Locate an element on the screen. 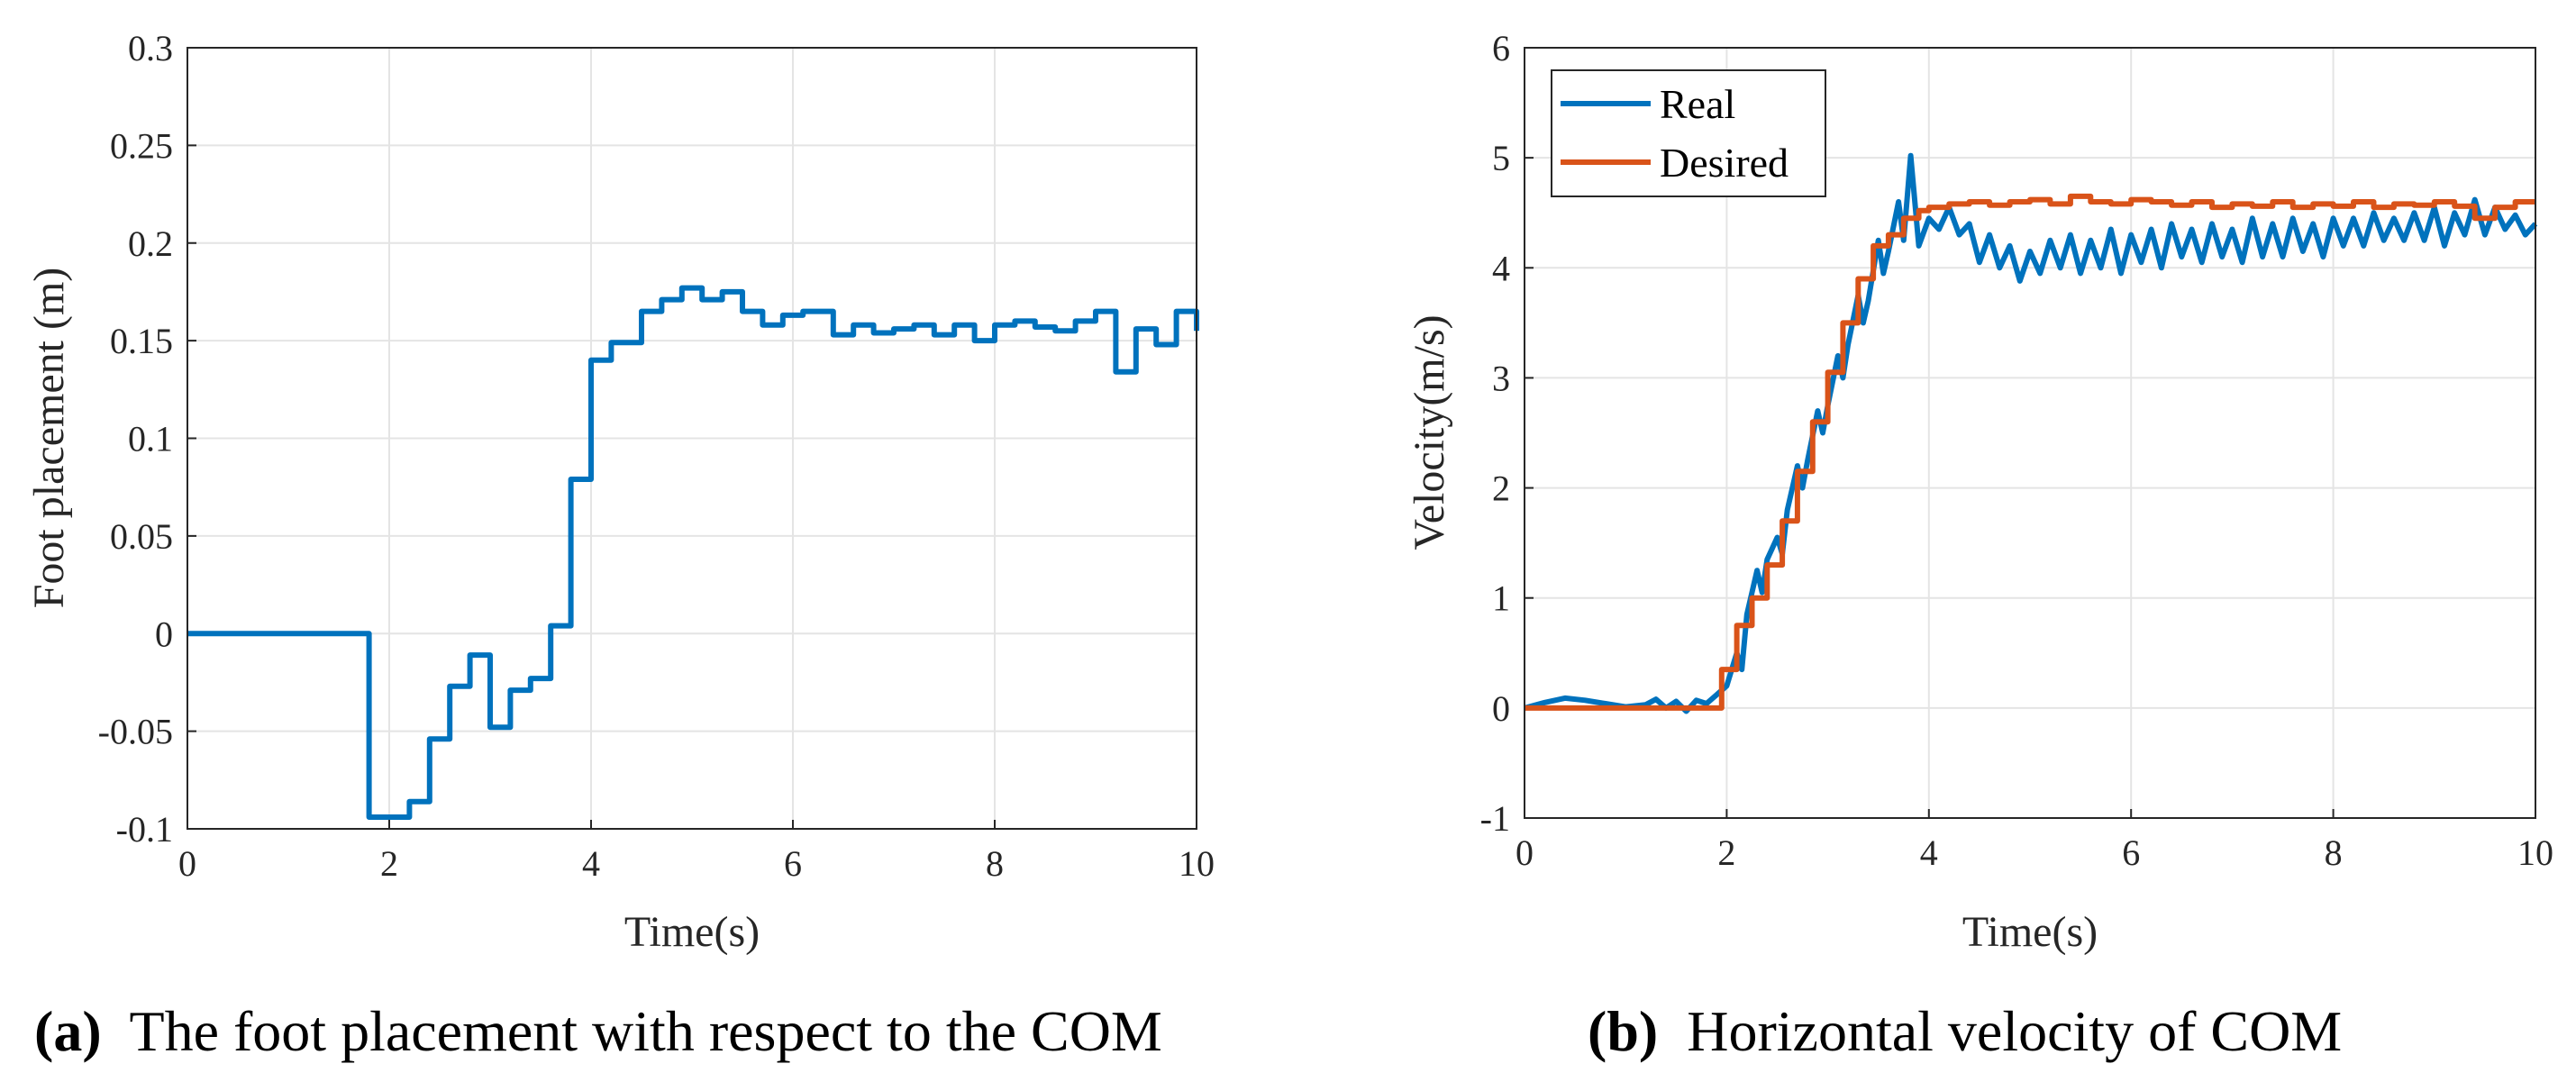  y-tick-label: -1 is located at coordinates (1495, 818).